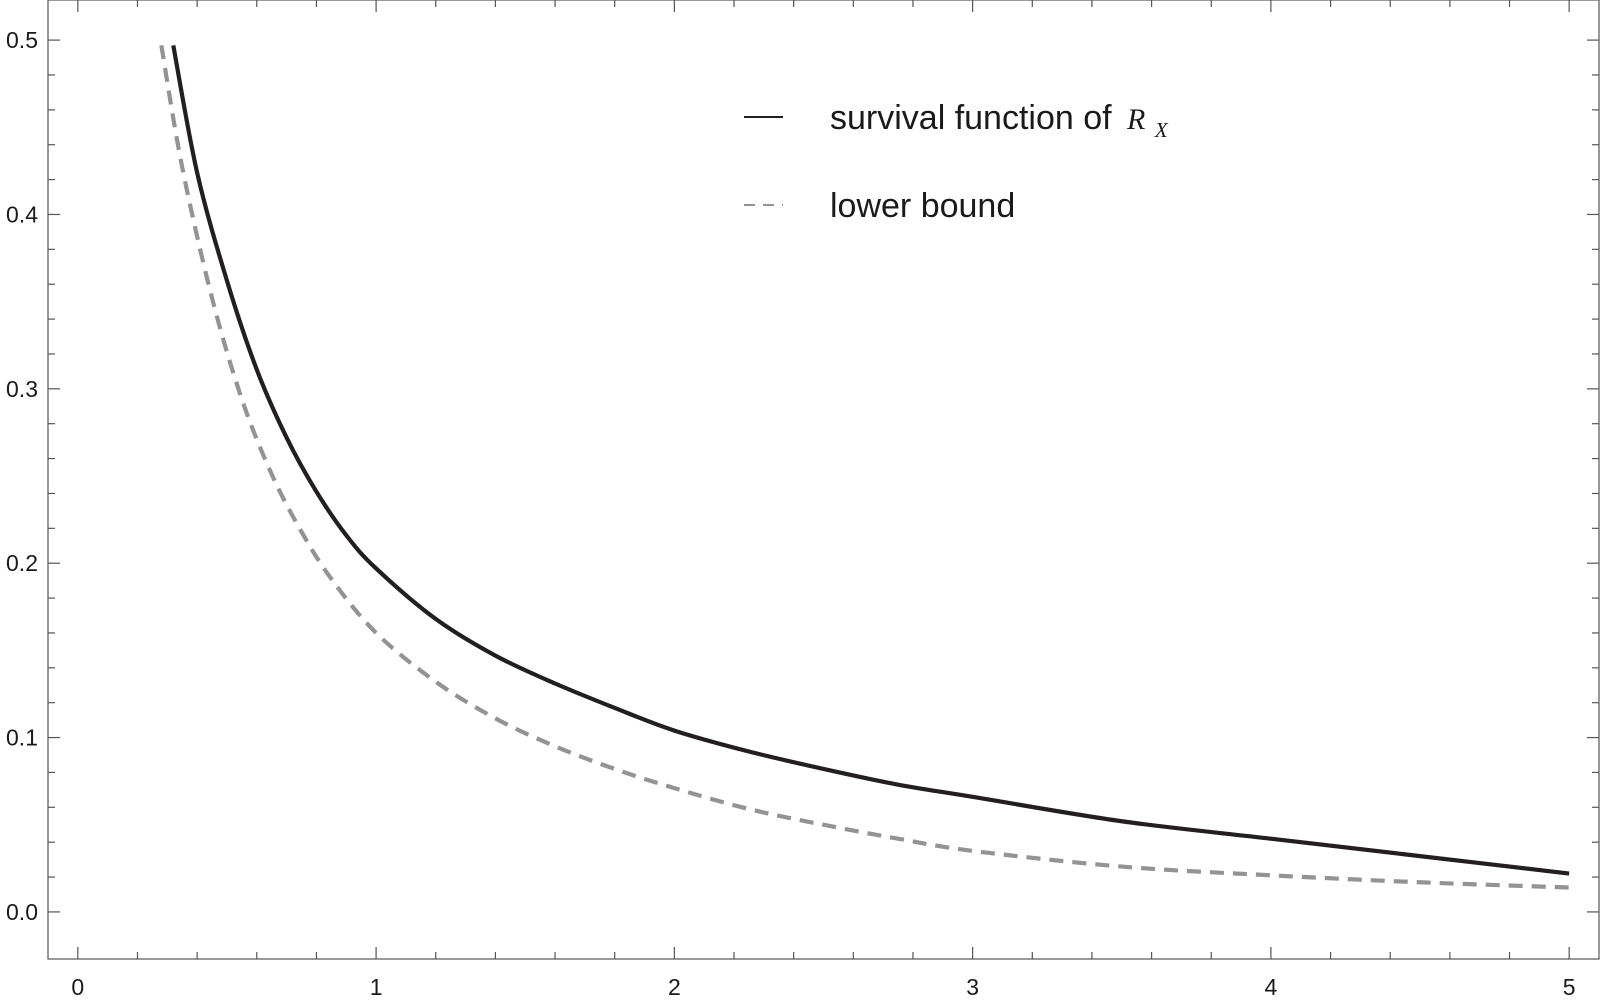 Image resolution: width=1600 pixels, height=1003 pixels. What do you see at coordinates (1135, 119) in the screenshot?
I see `legend-label-survival-math: R` at bounding box center [1135, 119].